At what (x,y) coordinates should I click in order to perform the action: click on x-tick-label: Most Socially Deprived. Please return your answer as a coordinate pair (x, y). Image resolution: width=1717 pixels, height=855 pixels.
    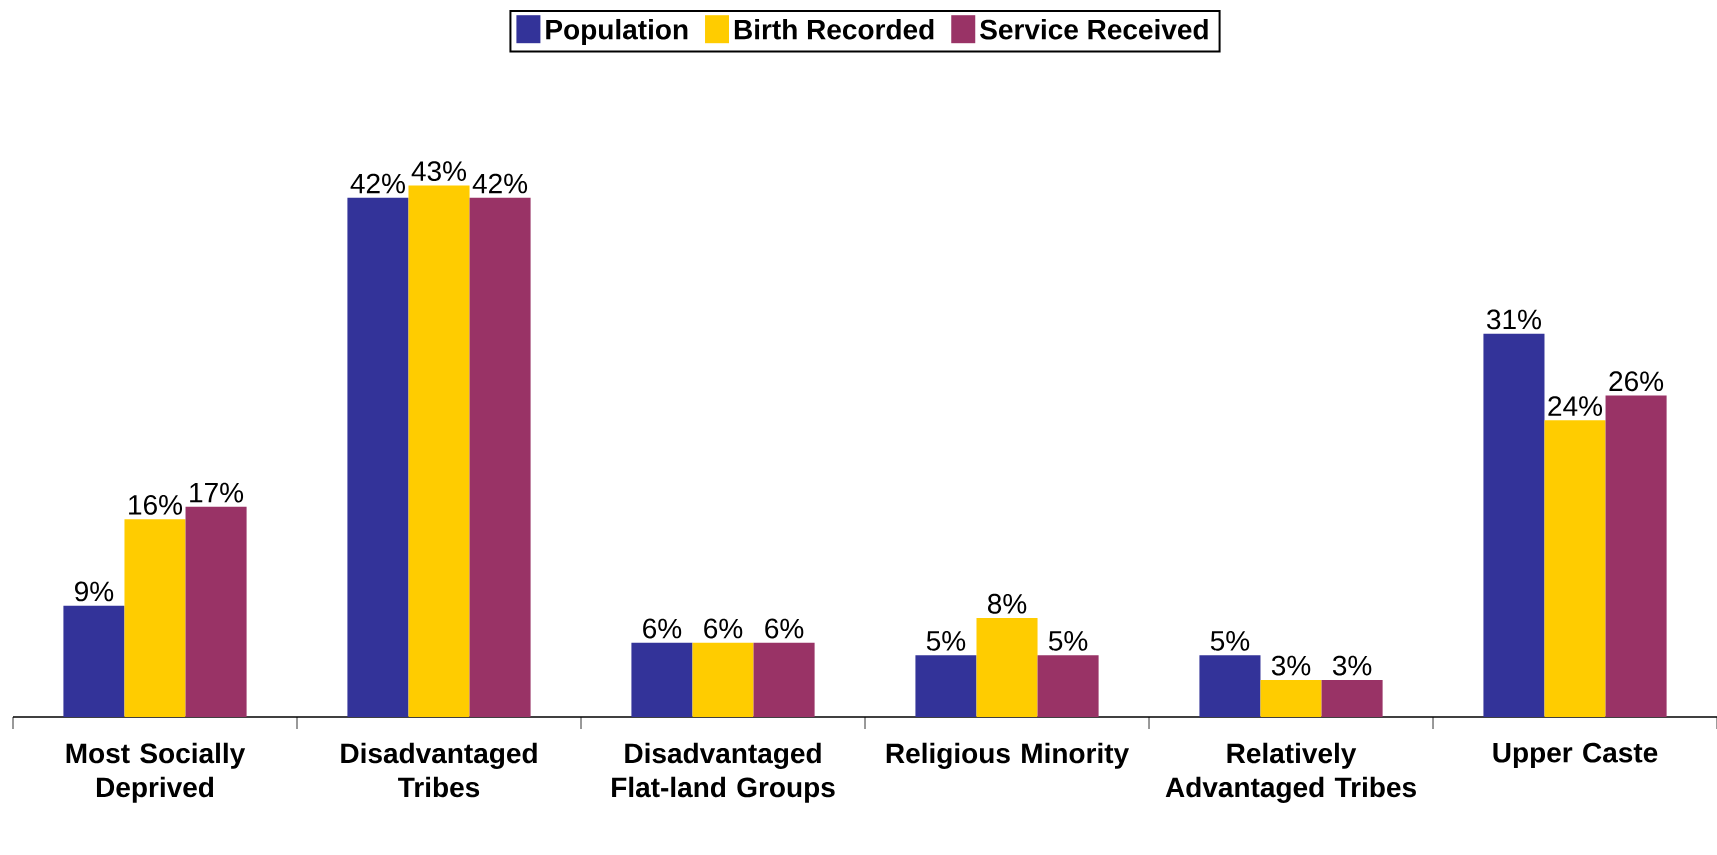
    Looking at the image, I should click on (156, 772).